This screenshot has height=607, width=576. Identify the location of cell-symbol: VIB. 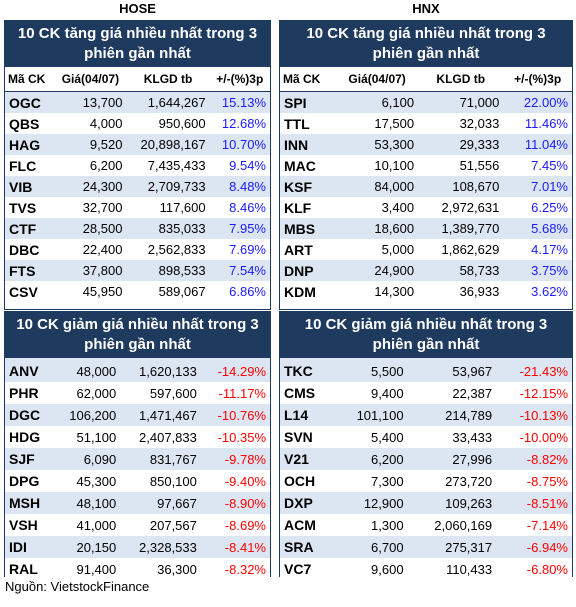
(30, 186).